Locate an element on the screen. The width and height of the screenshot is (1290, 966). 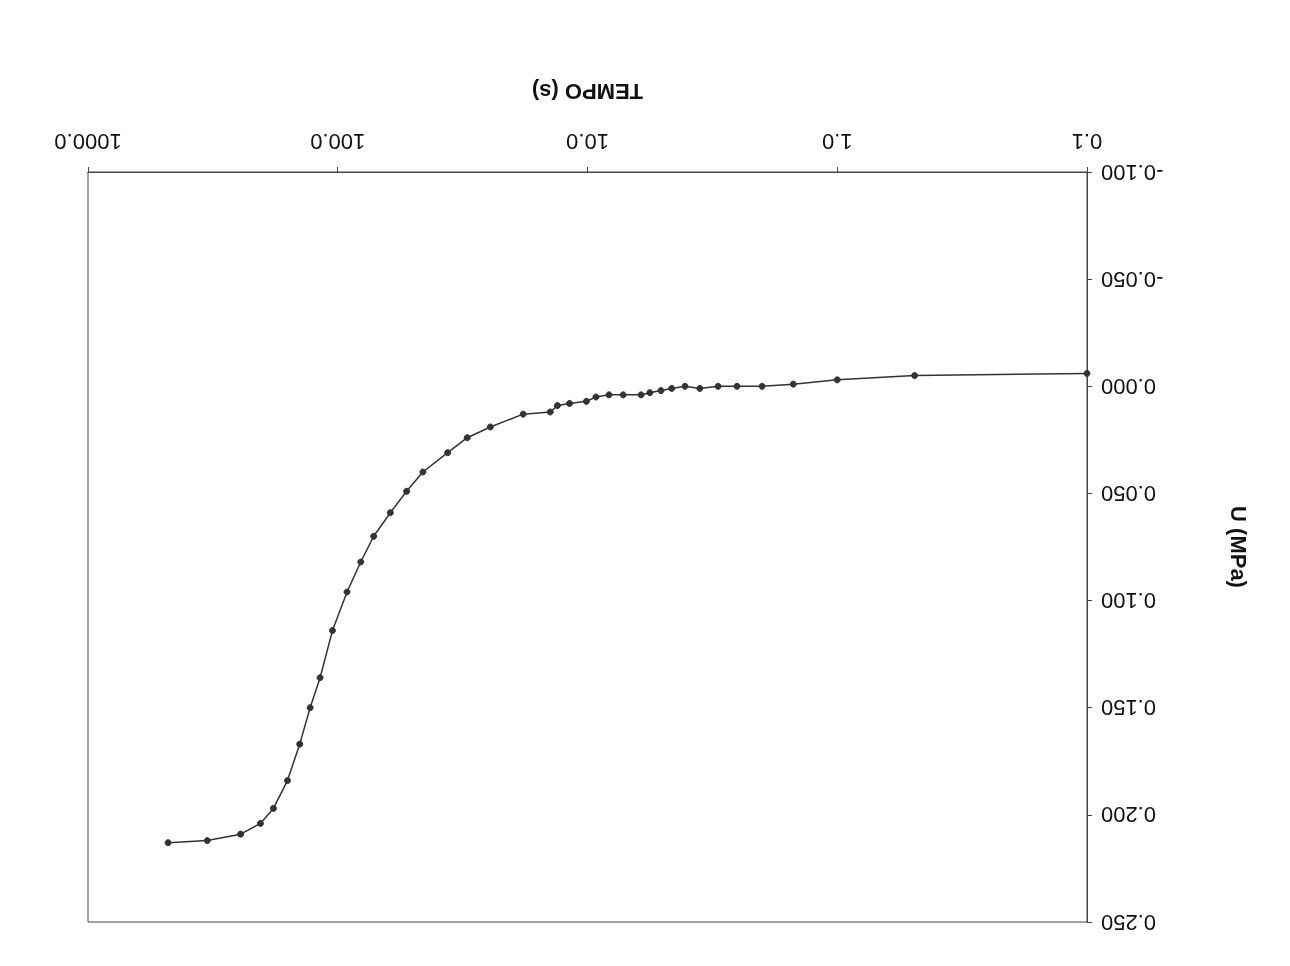
x-axis-title: TEMPO (s) is located at coordinates (587, 91).